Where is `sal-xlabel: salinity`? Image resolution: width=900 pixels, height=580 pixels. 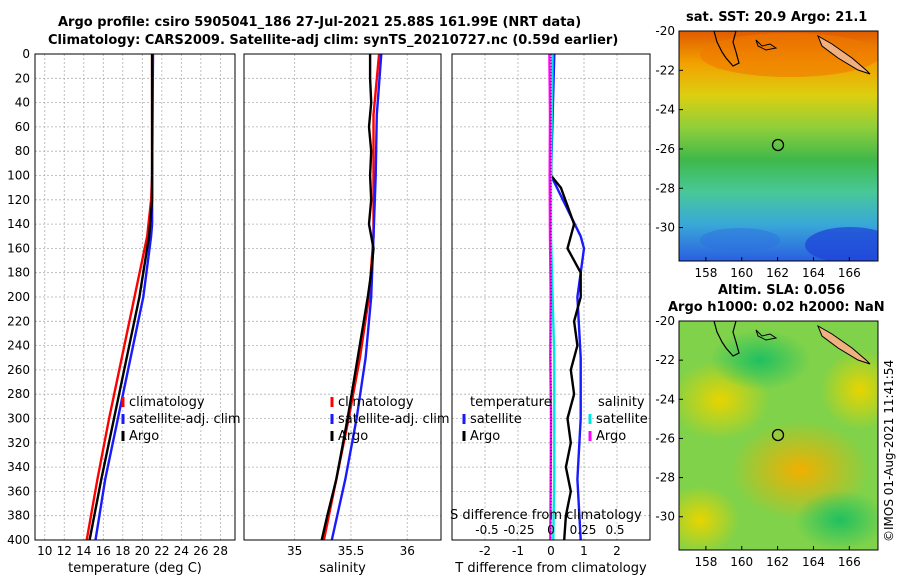 sal-xlabel: salinity is located at coordinates (342, 568).